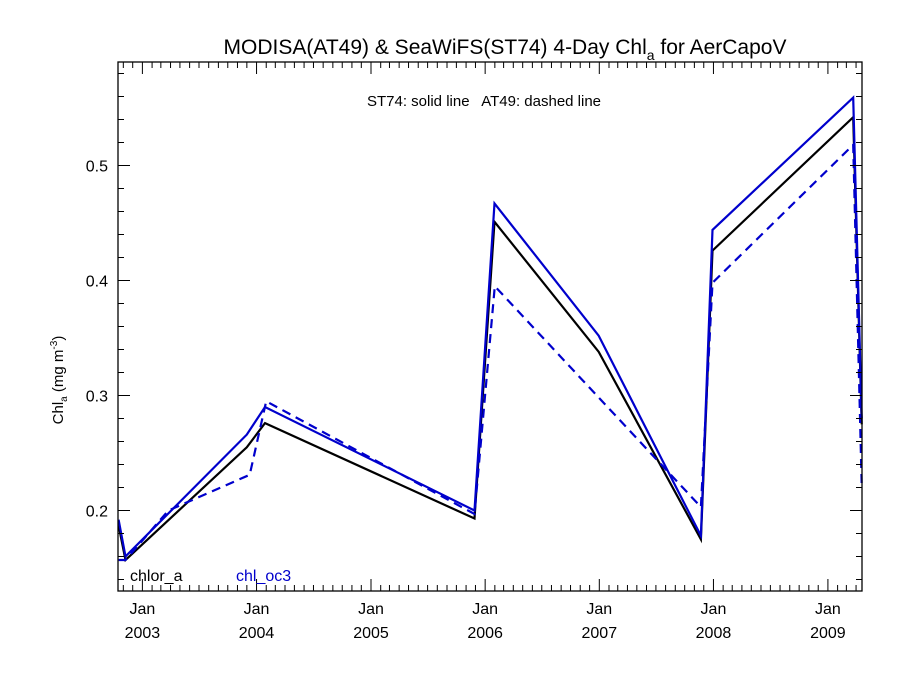  I want to click on legend: chlor_a chl_oc3, so click(210, 576).